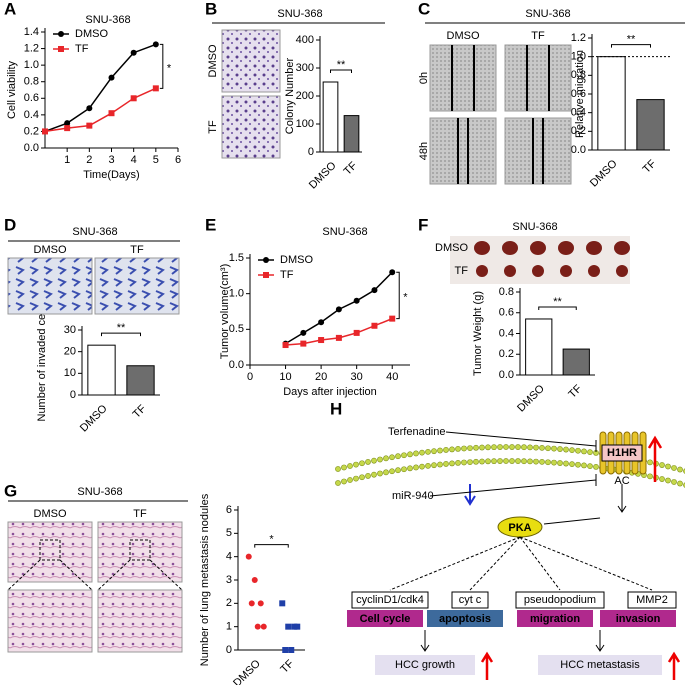 The height and width of the screenshot is (685, 685). Describe the element at coordinates (70, 330) in the screenshot. I see `y-tick-label: 30` at that location.